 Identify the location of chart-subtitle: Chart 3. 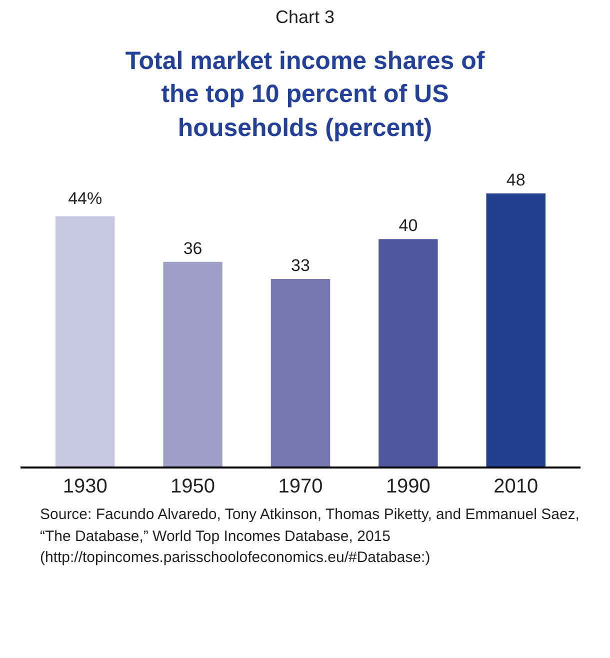
(305, 17).